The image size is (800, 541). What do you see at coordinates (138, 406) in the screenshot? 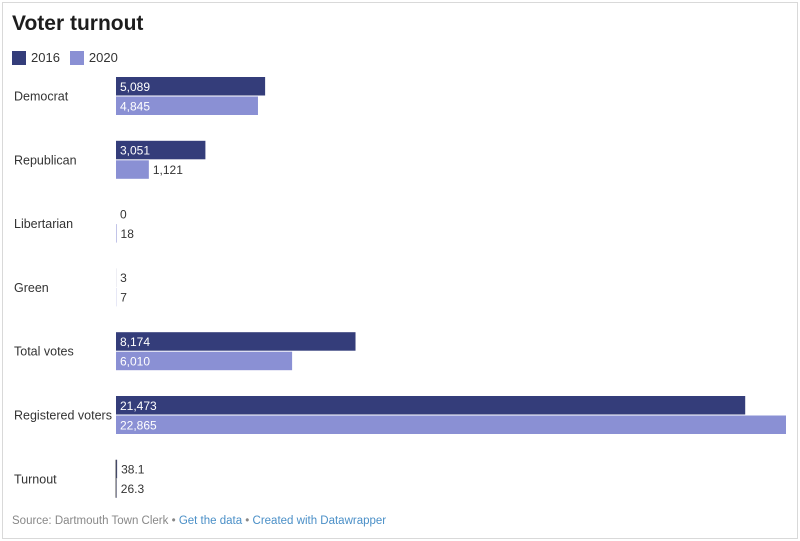
I see `data-label: 21,473` at bounding box center [138, 406].